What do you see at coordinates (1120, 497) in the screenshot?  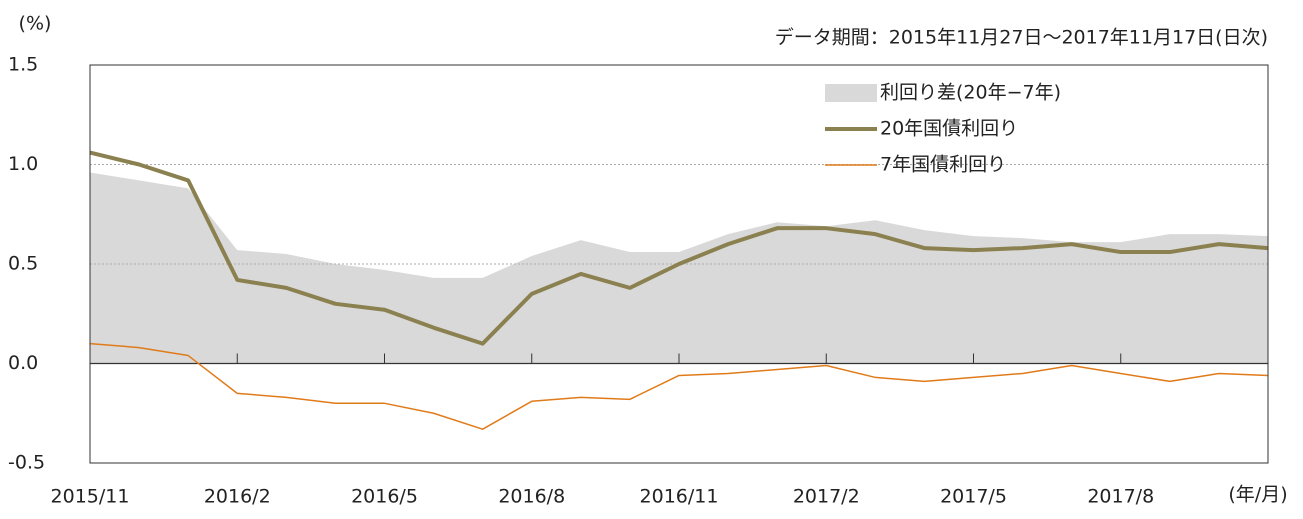 I see `x-tick-label: 2017/8` at bounding box center [1120, 497].